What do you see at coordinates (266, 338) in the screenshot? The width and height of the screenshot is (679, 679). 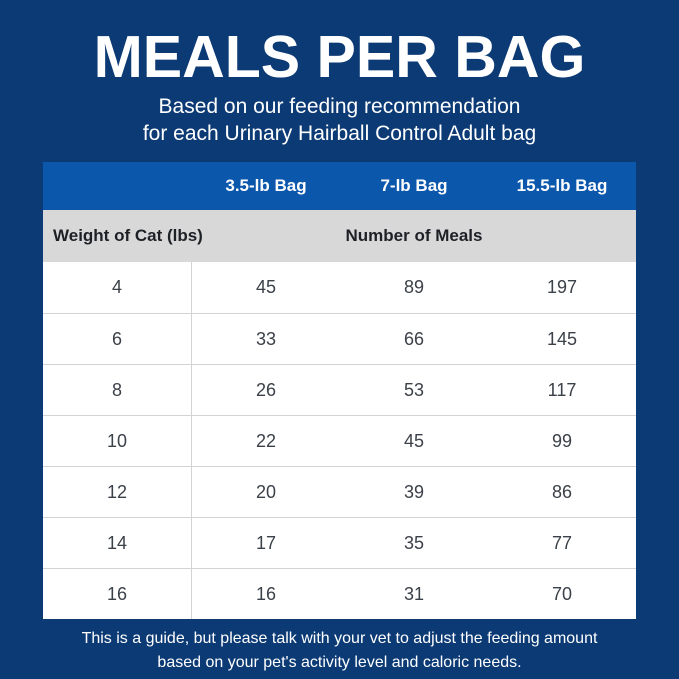 I see `meals-cell: 33` at bounding box center [266, 338].